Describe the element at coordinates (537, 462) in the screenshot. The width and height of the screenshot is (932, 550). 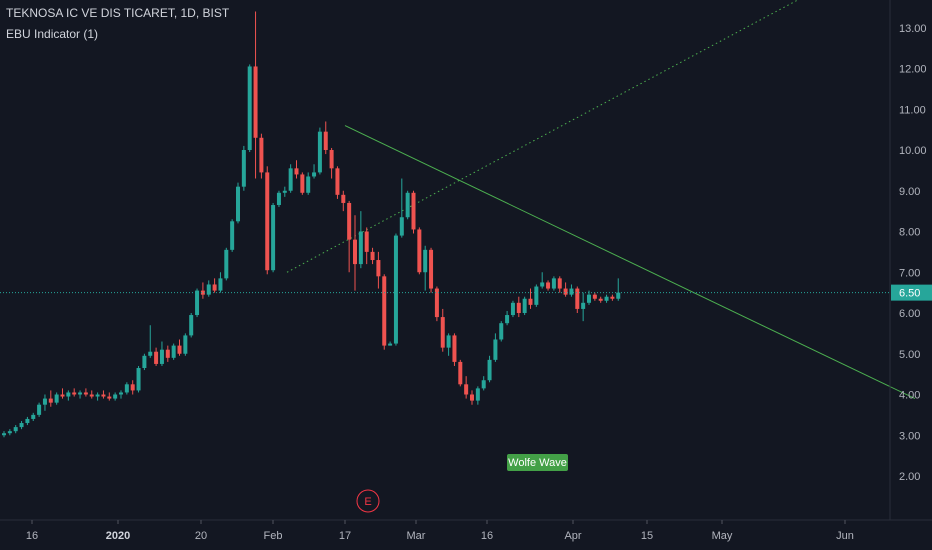
I see `wolfe-wave-label-bg` at that location.